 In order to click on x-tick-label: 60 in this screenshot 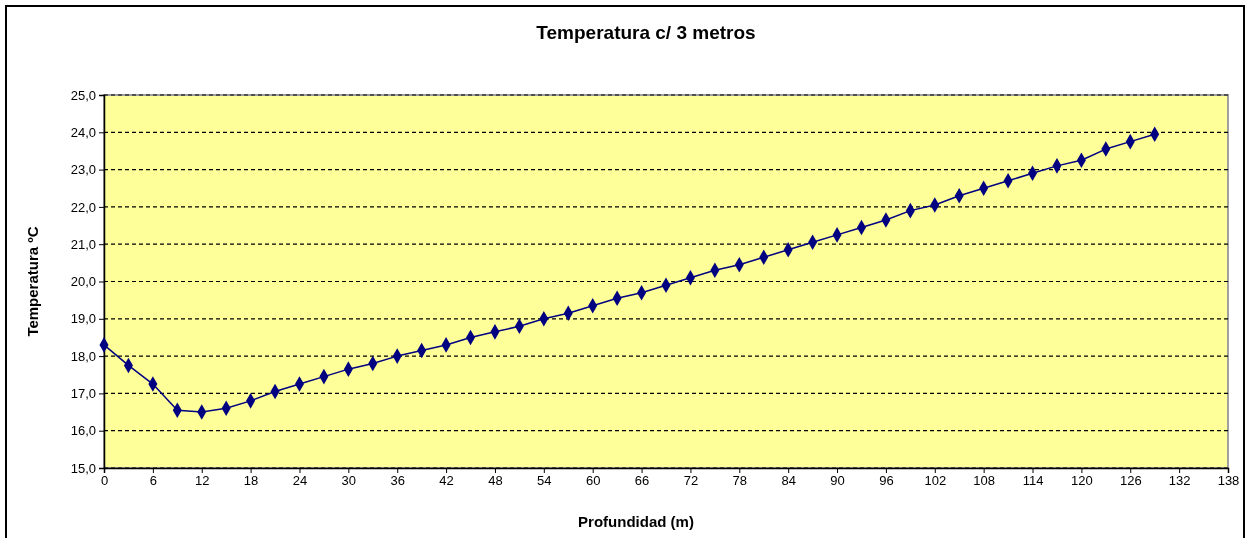, I will do `click(593, 481)`.